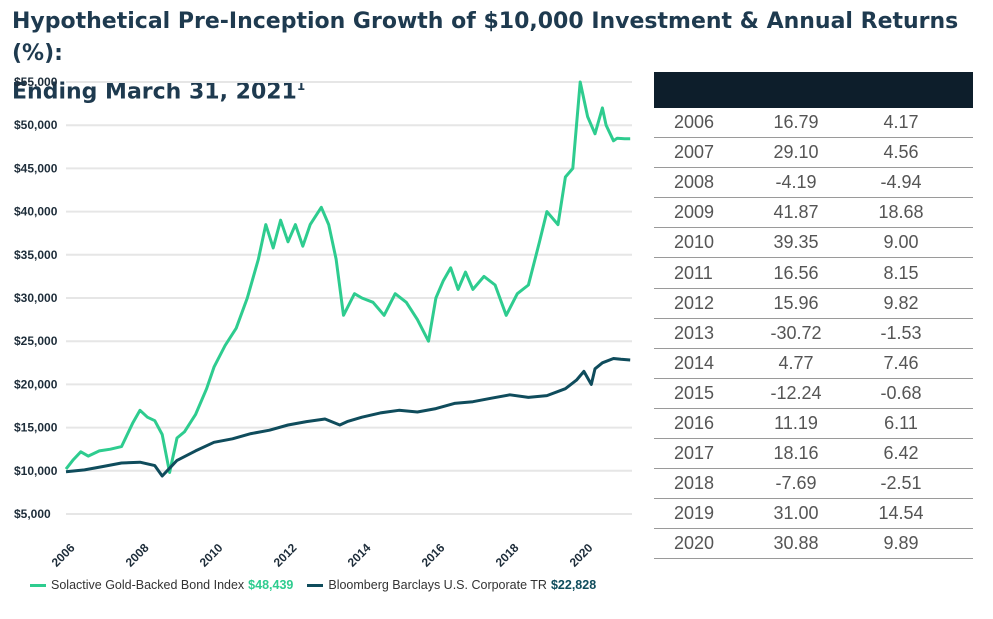 The width and height of the screenshot is (993, 619). I want to click on cell-corporate-return: 4.56, so click(901, 152).